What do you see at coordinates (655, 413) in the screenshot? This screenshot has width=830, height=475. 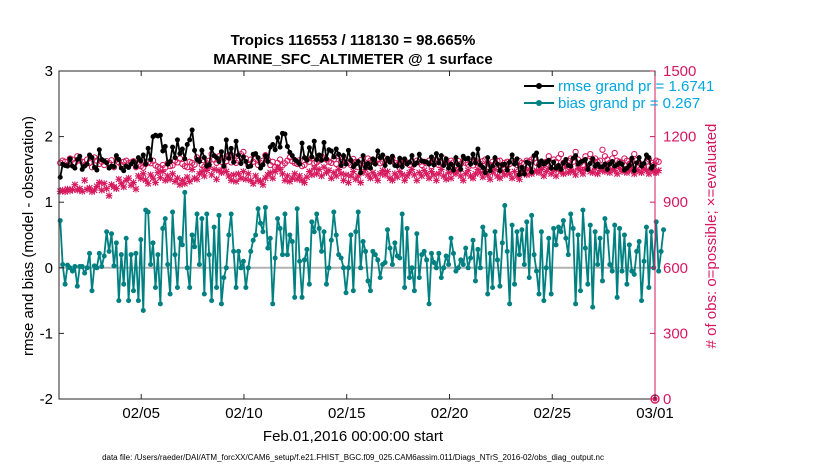 I see `x-tick-label: 03/01` at bounding box center [655, 413].